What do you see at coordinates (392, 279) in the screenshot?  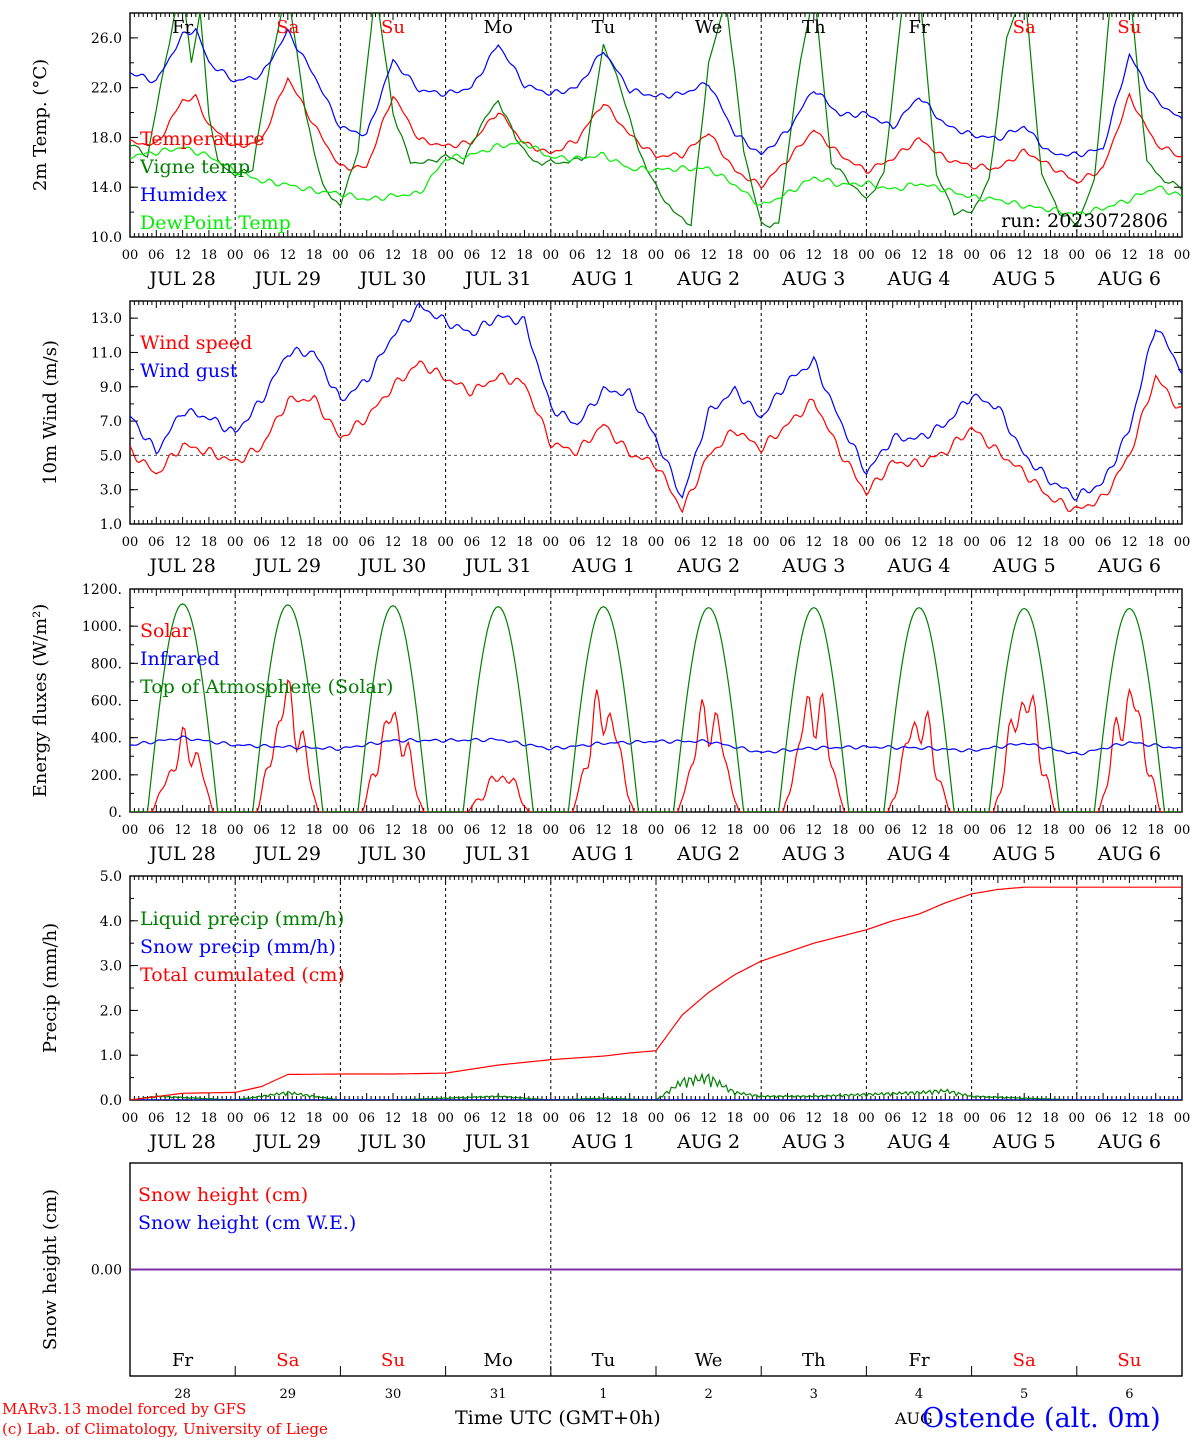 I see `x-date-label: JUL 30` at bounding box center [392, 279].